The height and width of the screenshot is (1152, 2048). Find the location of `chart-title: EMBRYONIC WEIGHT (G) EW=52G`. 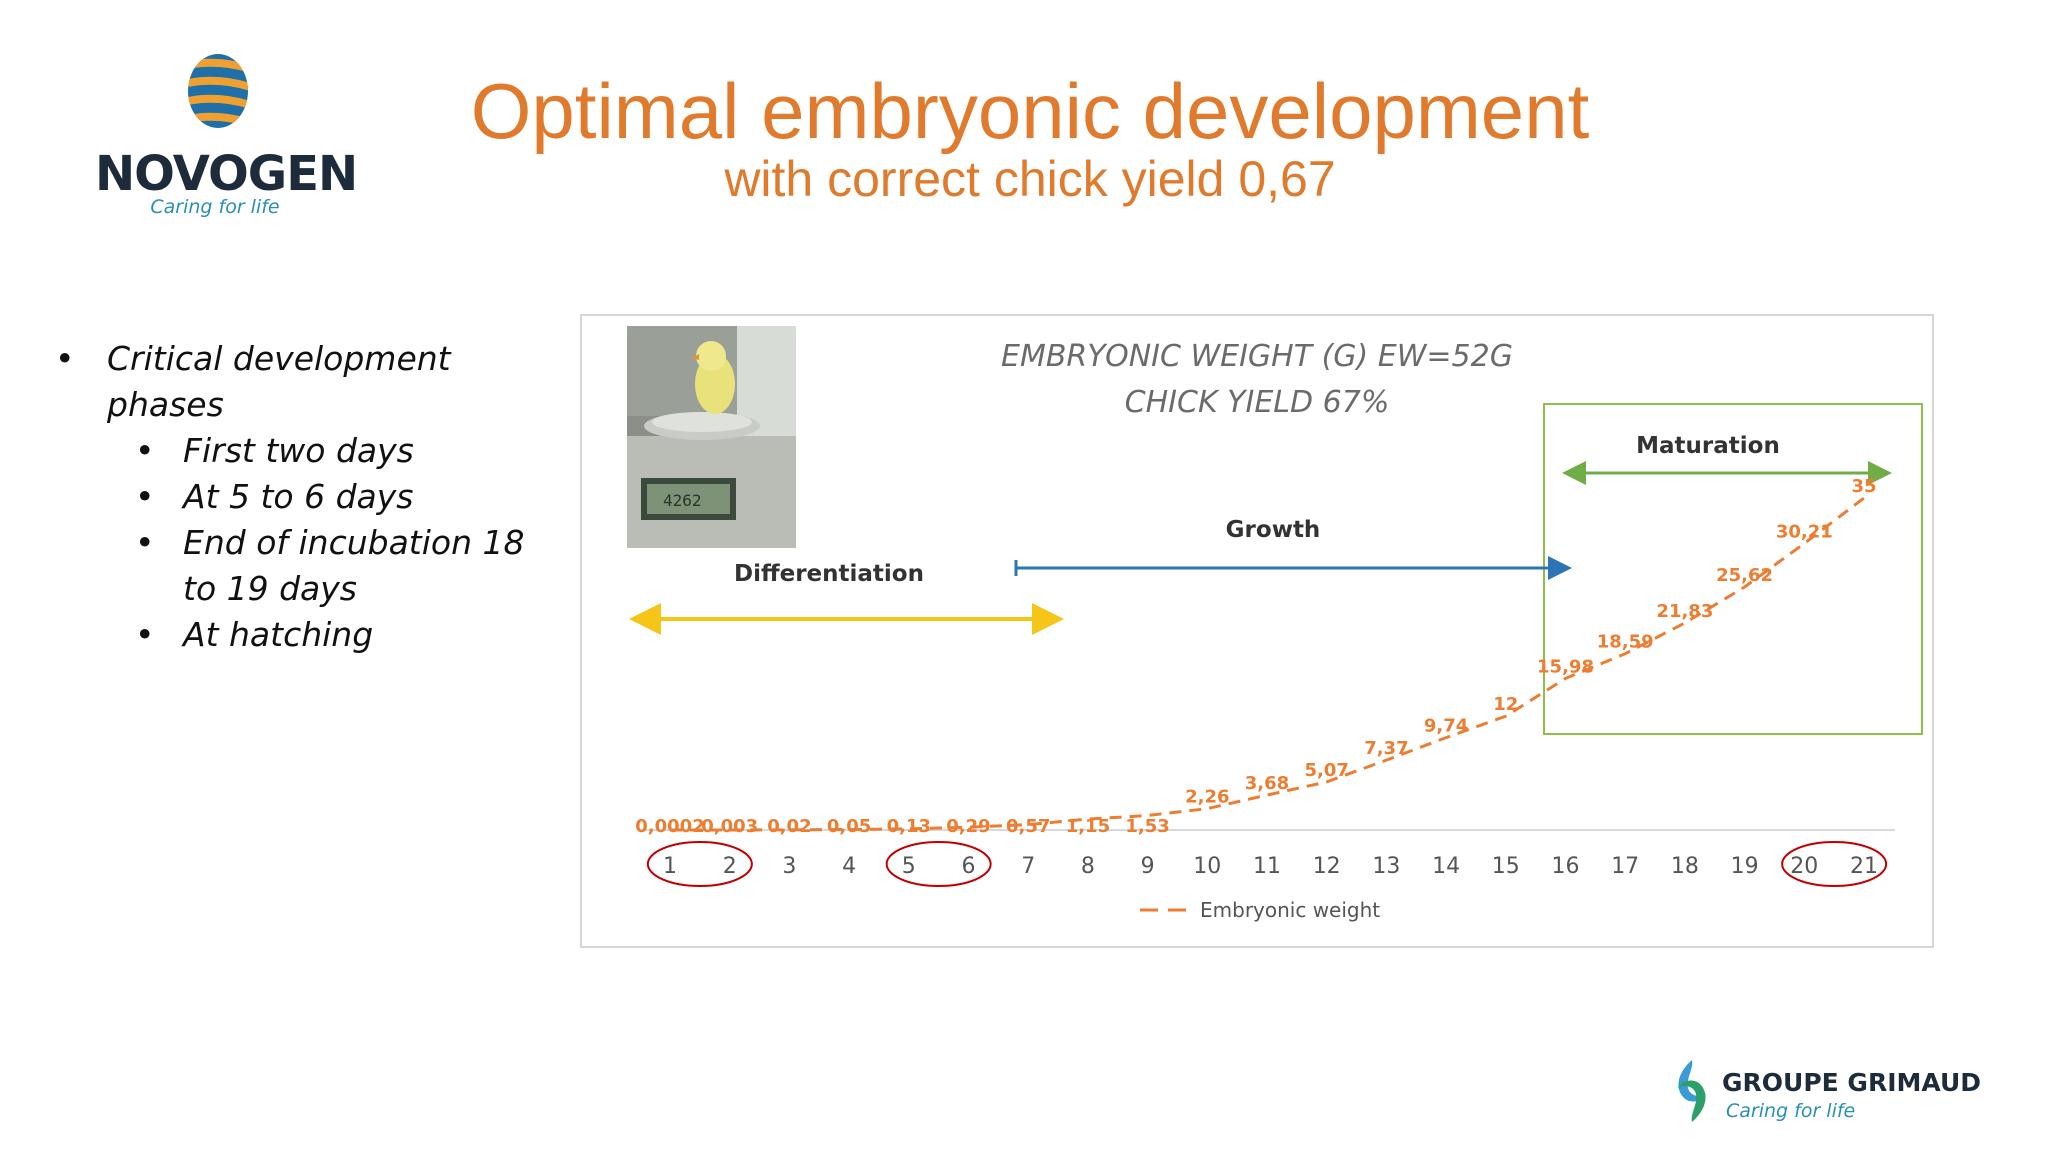

chart-title: EMBRYONIC WEIGHT (G) EW=52G is located at coordinates (1257, 356).